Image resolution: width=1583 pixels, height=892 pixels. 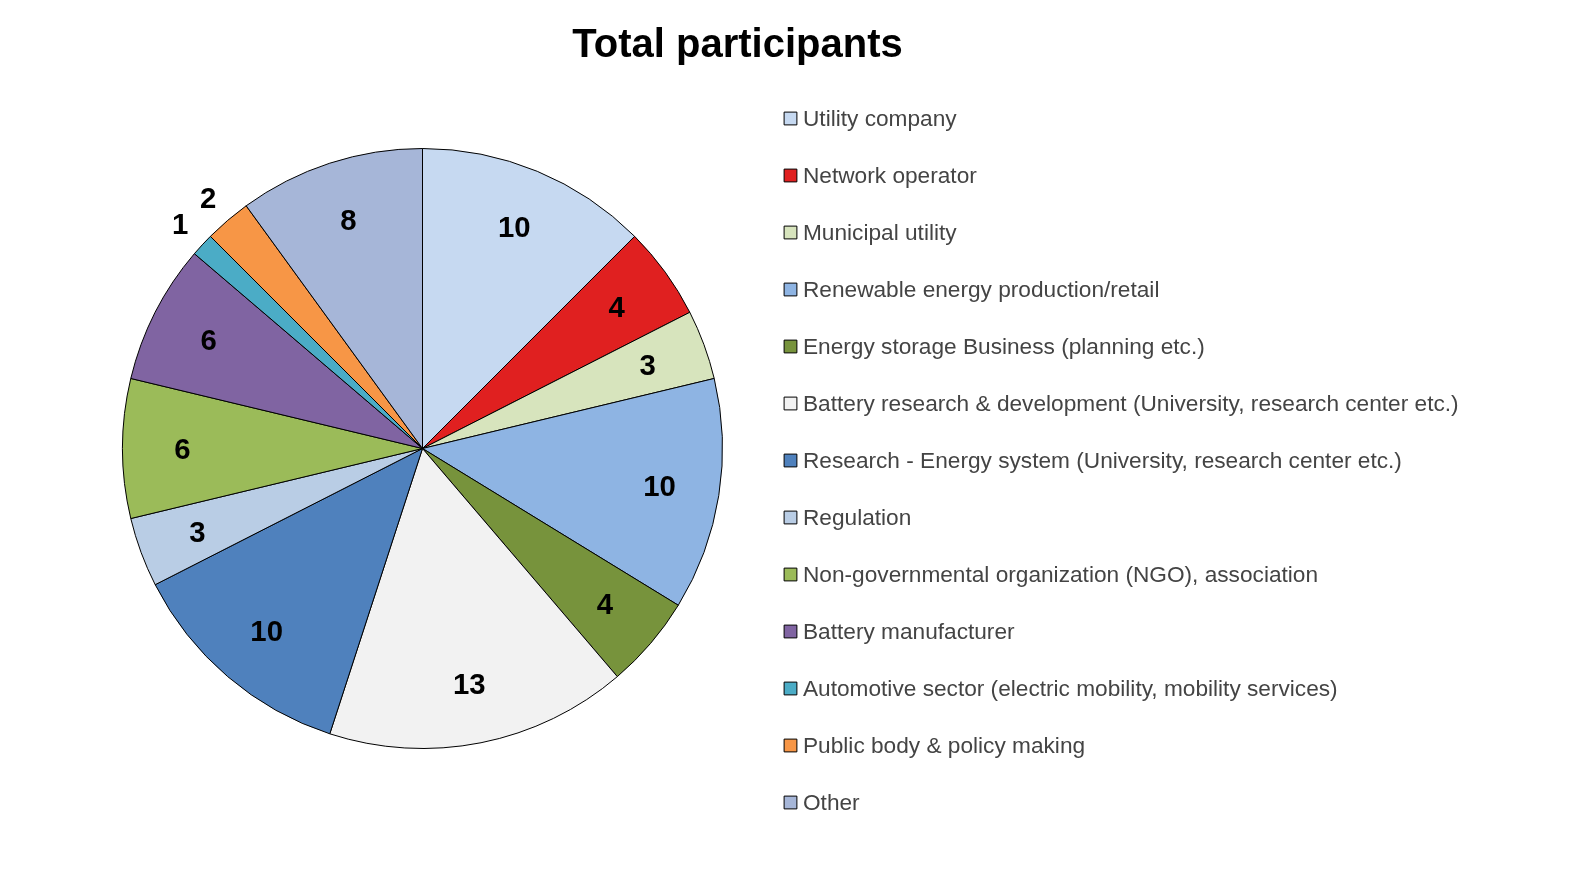 I want to click on legend-label: Municipal utility, so click(x=880, y=232).